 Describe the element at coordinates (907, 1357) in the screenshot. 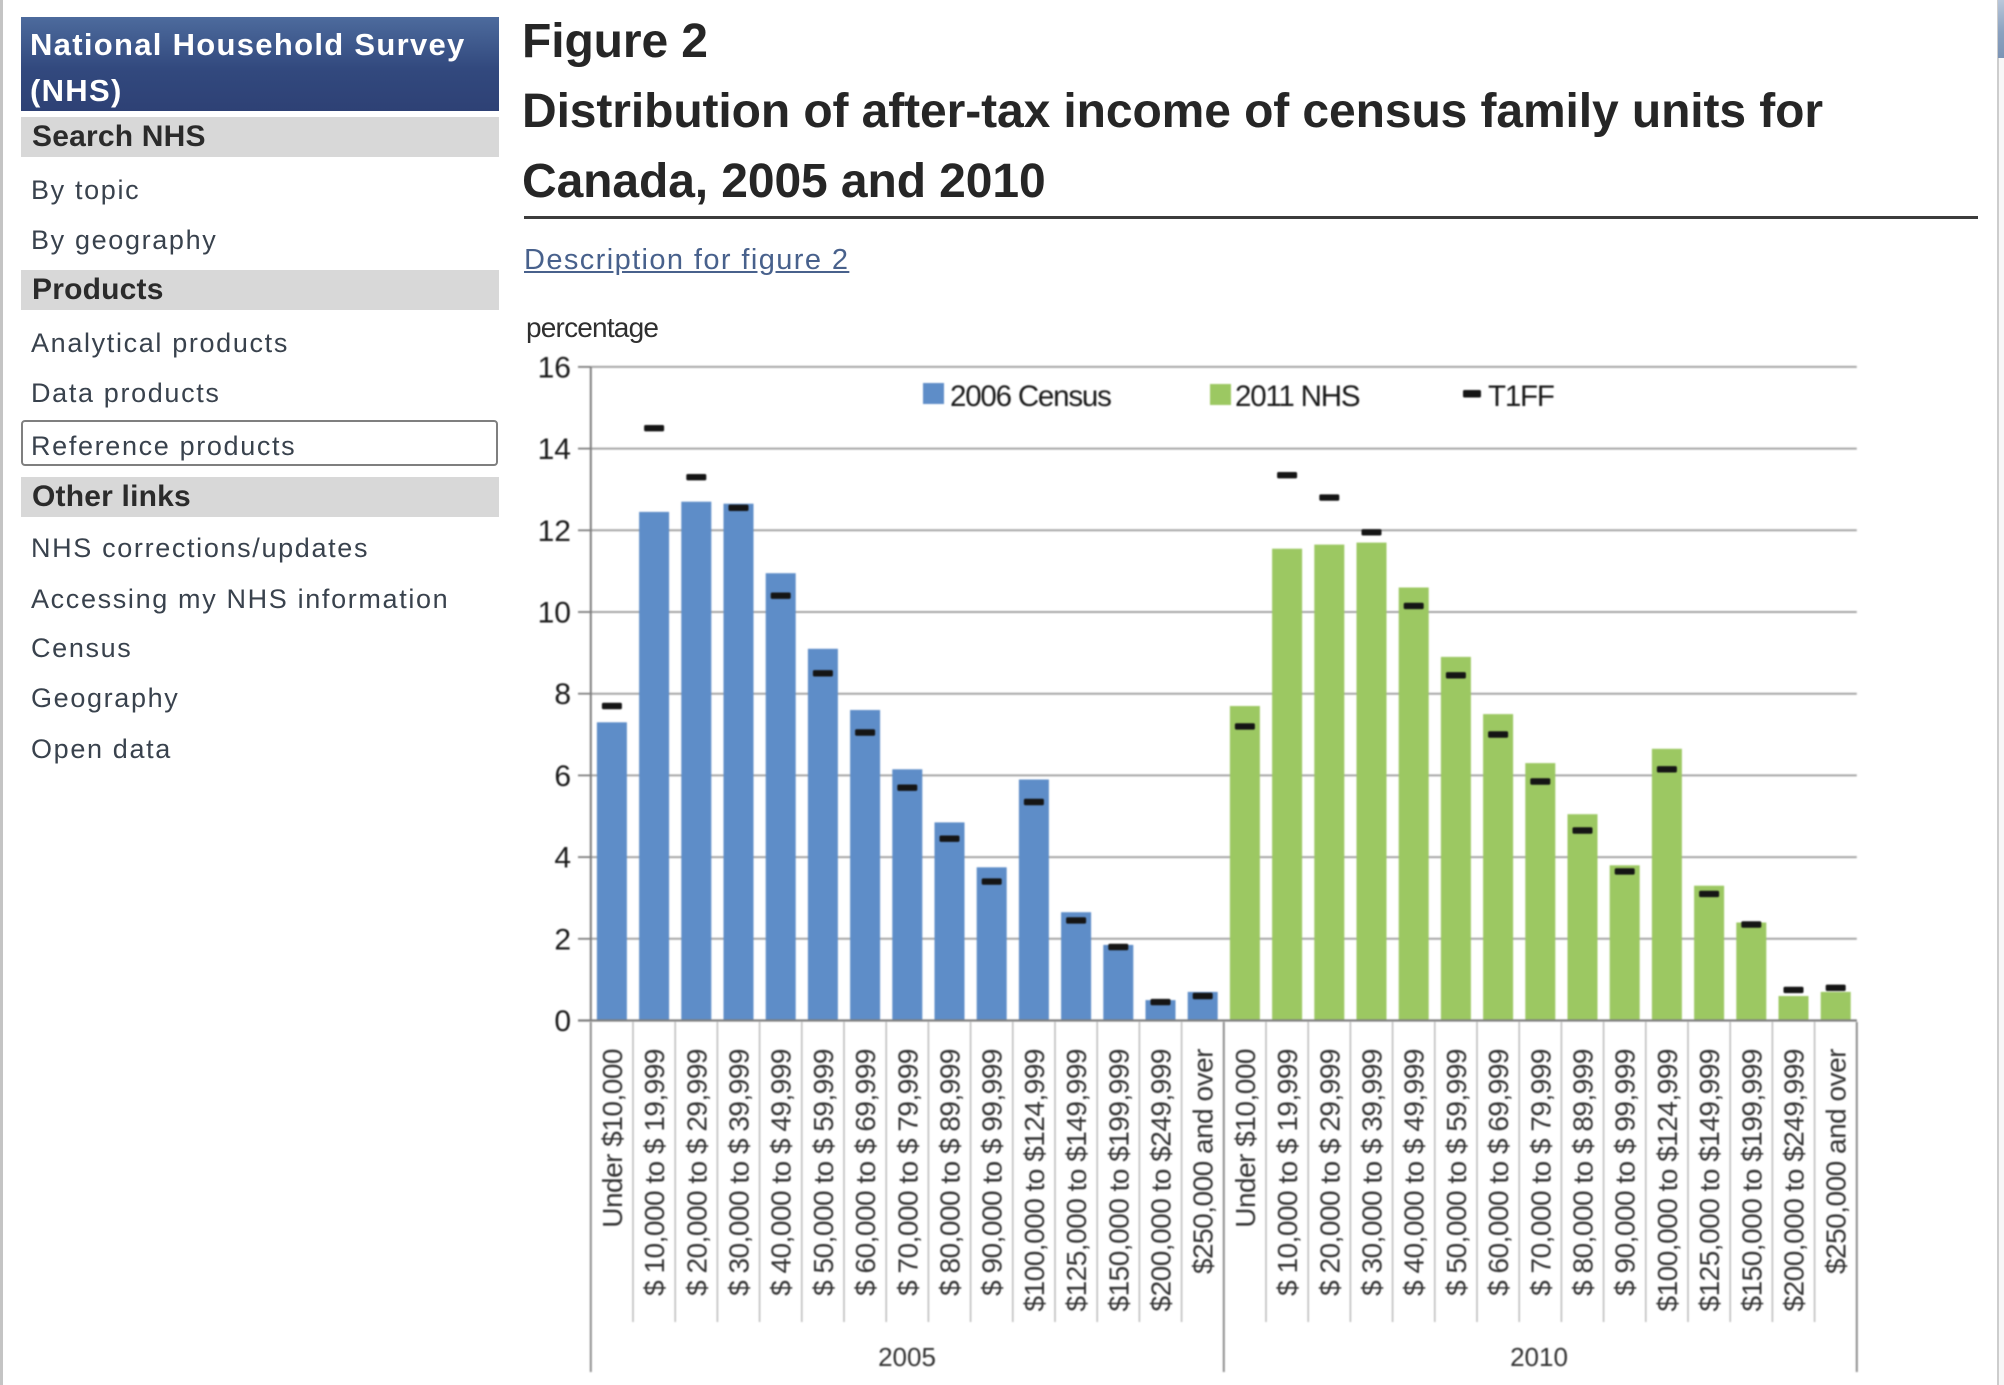

I see `svg-text: 2005` at that location.